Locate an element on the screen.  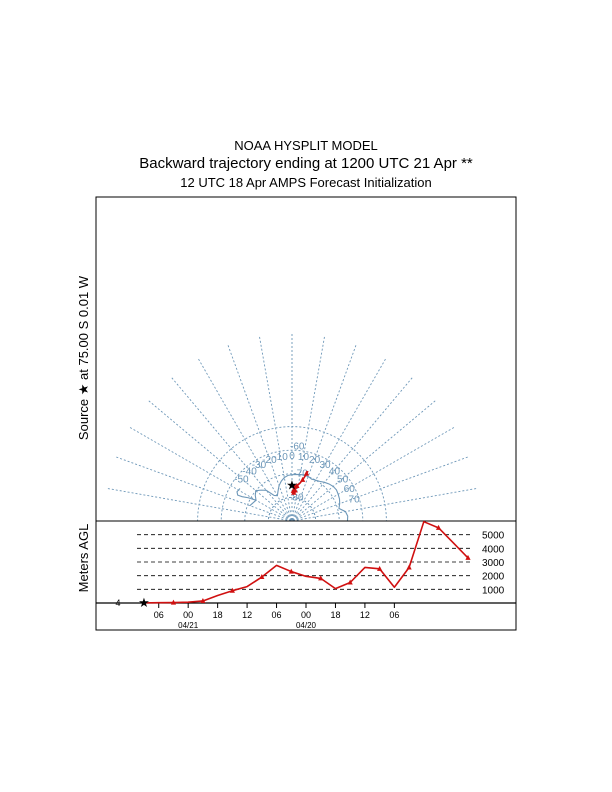
longitude-label: -50 is located at coordinates (241, 480).